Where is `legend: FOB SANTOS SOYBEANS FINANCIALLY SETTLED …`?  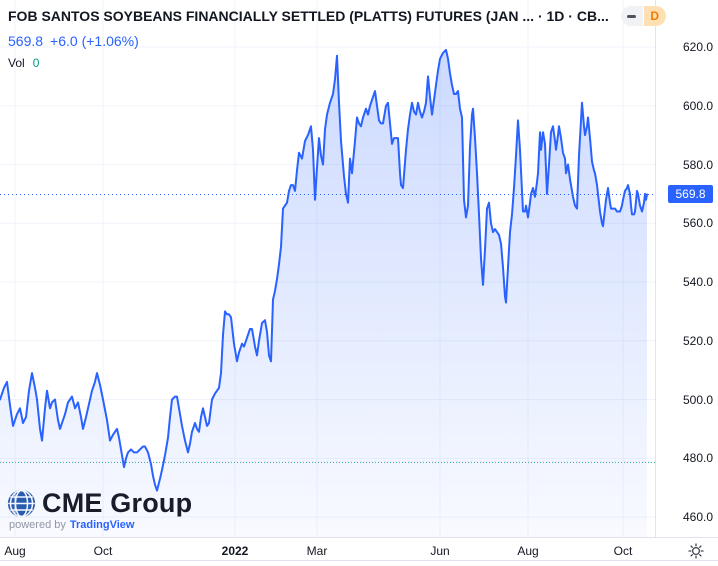
legend: FOB SANTOS SOYBEANS FINANCIALLY SETTLED … is located at coordinates (337, 38).